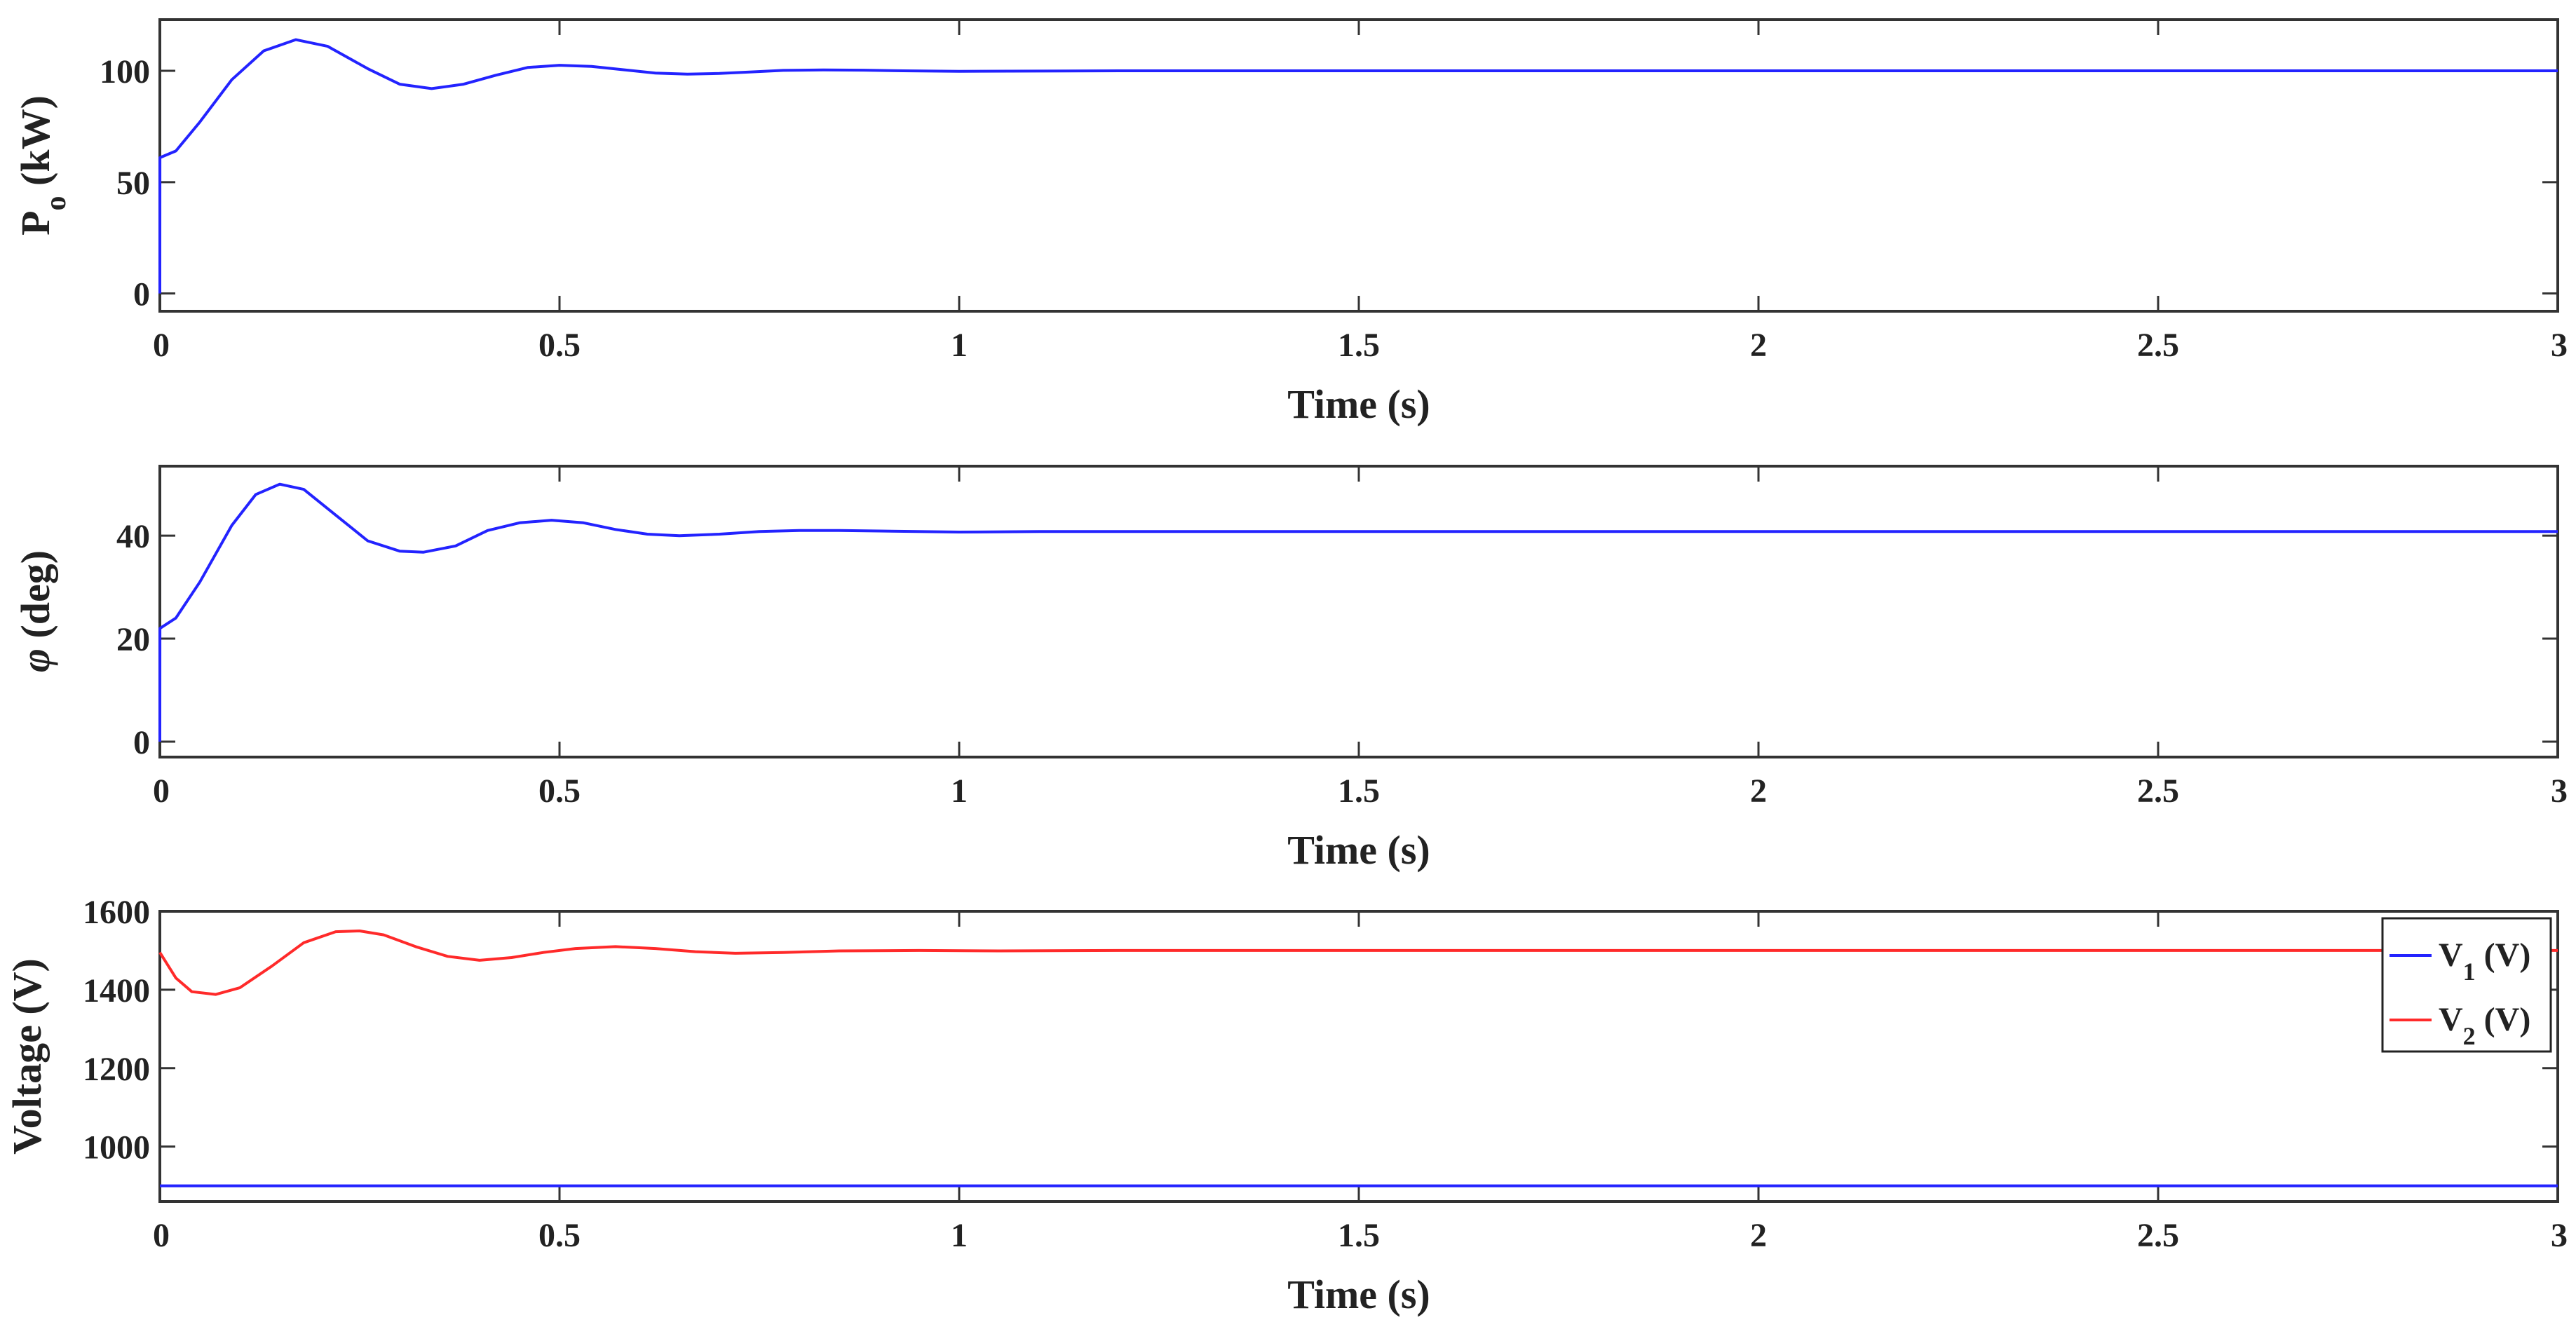 Image resolution: width=2576 pixels, height=1334 pixels. I want to click on y-tick-label: 1400, so click(116, 990).